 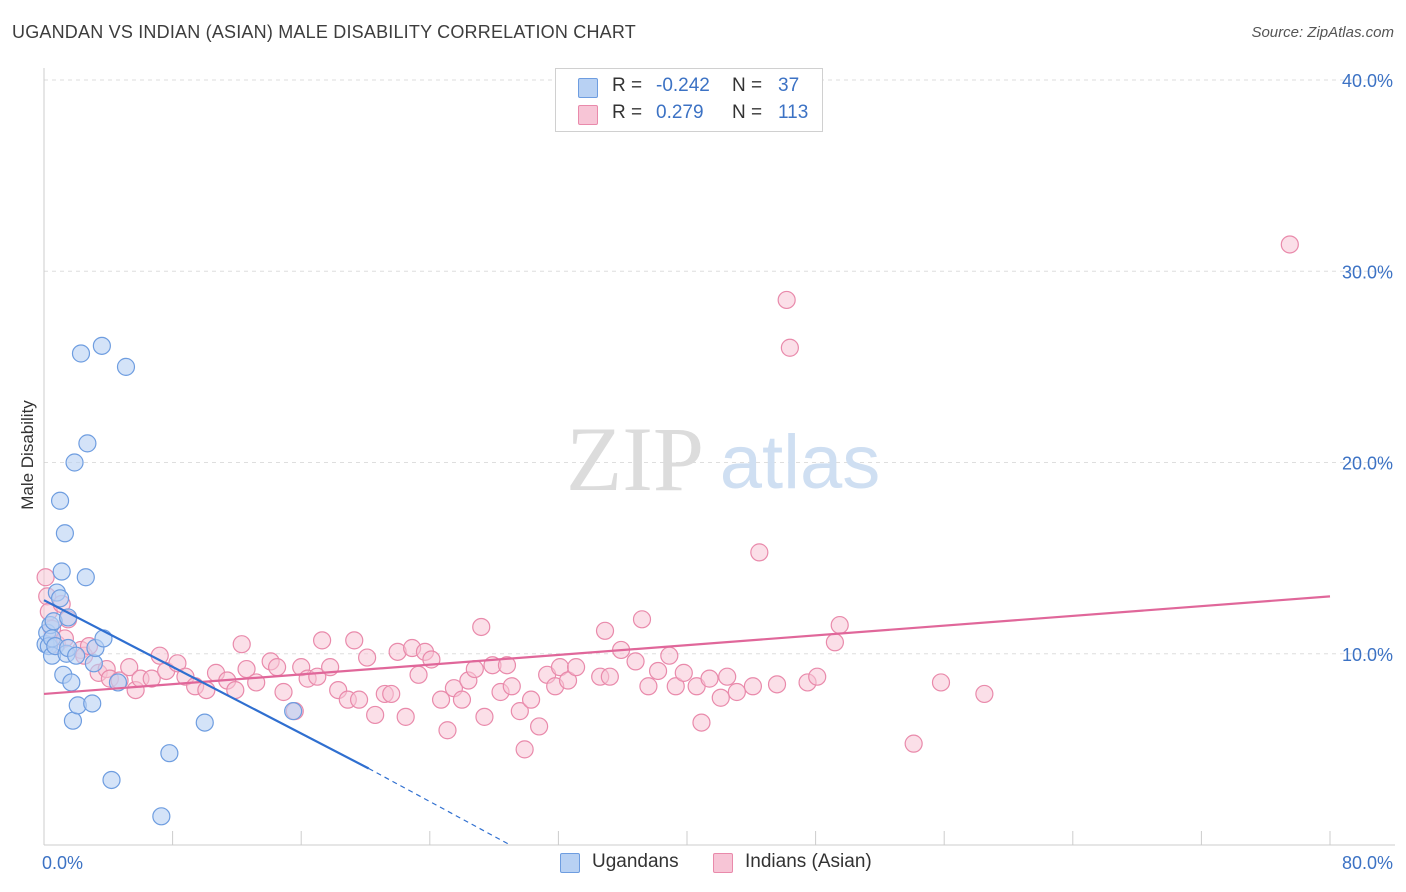 I want to click on watermark-zip: ZIP, so click(x=635, y=459).